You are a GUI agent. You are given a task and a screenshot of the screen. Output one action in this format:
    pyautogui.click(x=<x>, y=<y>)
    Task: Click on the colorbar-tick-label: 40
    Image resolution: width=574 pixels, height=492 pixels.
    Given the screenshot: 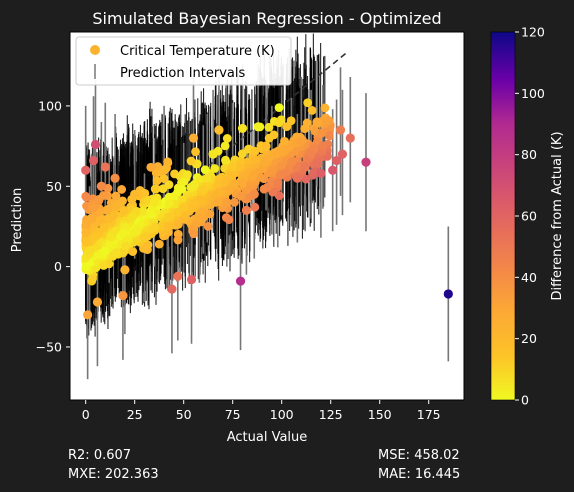 What is the action you would take?
    pyautogui.click(x=529, y=277)
    